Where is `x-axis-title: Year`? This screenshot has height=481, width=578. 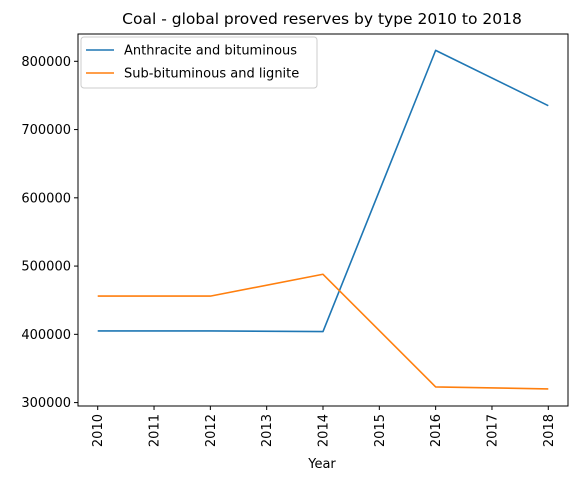
x-axis-title: Year is located at coordinates (321, 464).